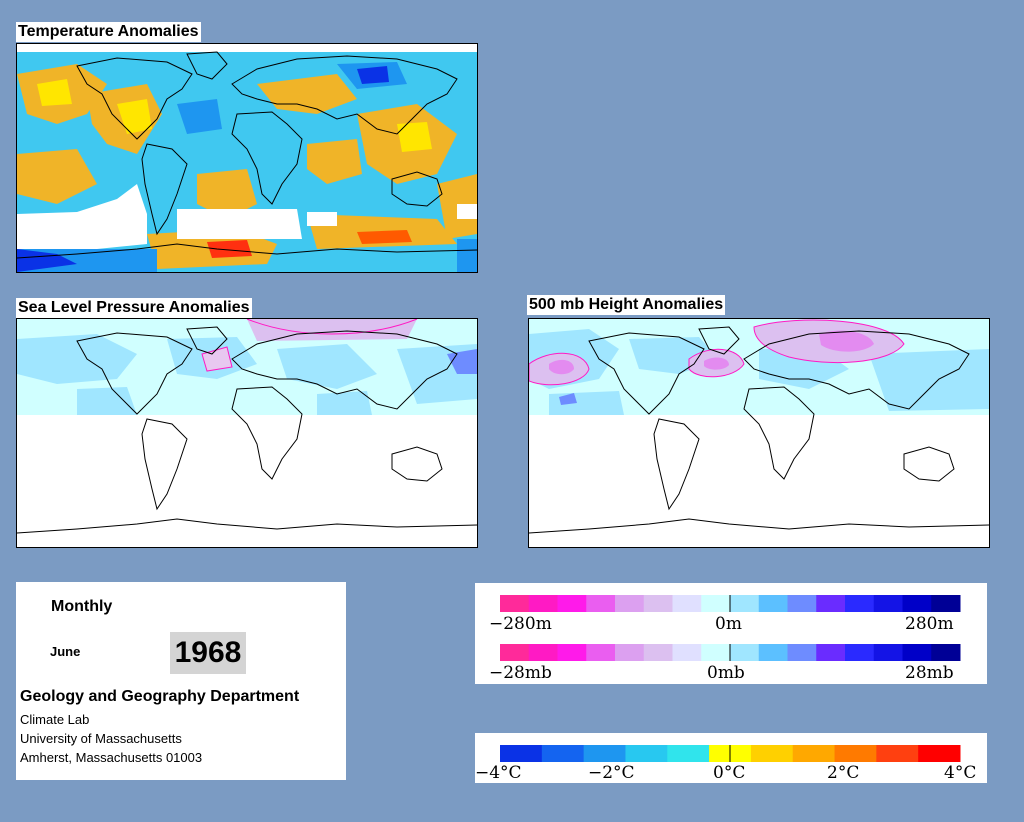 The height and width of the screenshot is (822, 1024). I want to click on temperature-legend: −4°C −2°C 0°C 2°C 4°C, so click(731, 758).